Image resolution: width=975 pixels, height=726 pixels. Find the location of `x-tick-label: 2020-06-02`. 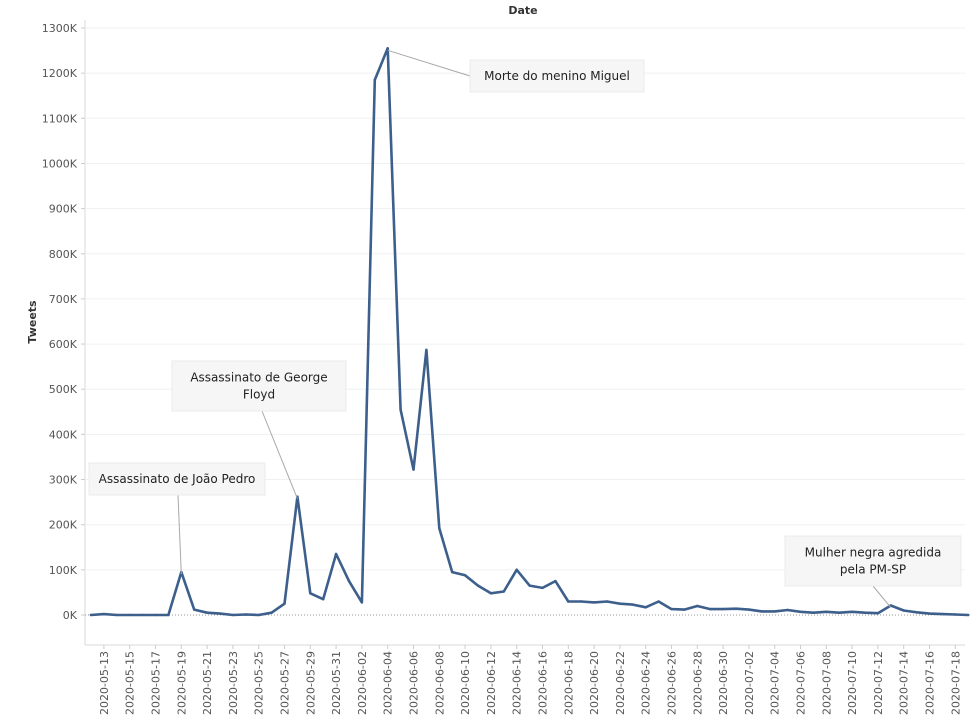

x-tick-label: 2020-06-02 is located at coordinates (362, 683).